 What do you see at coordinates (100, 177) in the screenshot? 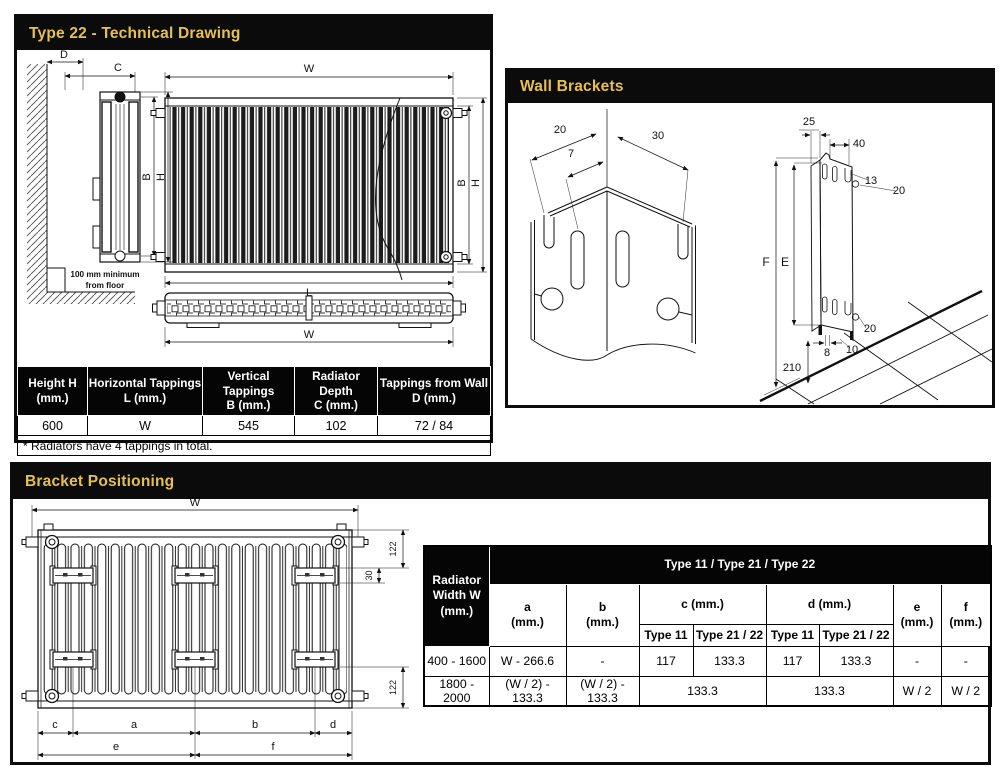
I see `radiator-side-view: D C B H 100 mm minimum from floor` at bounding box center [100, 177].